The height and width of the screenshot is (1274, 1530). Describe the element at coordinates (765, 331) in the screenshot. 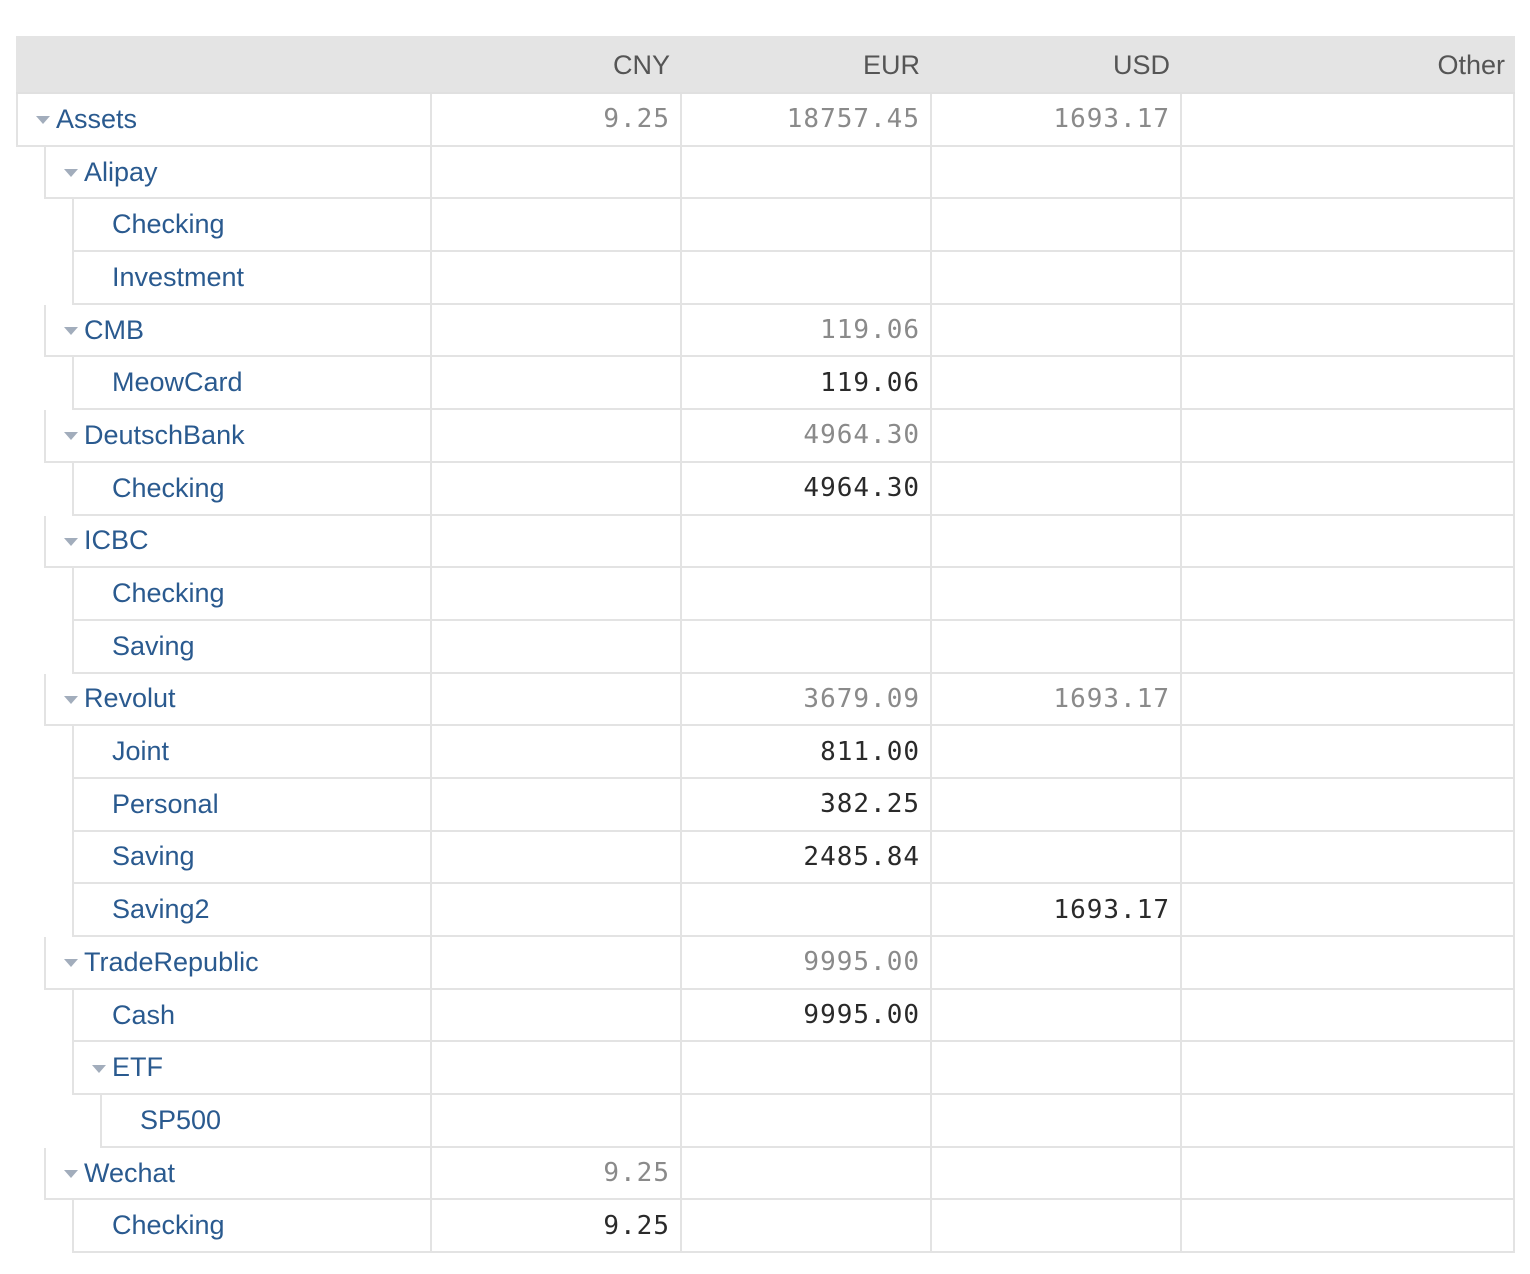

I see `table-row: CMB 119.06` at that location.